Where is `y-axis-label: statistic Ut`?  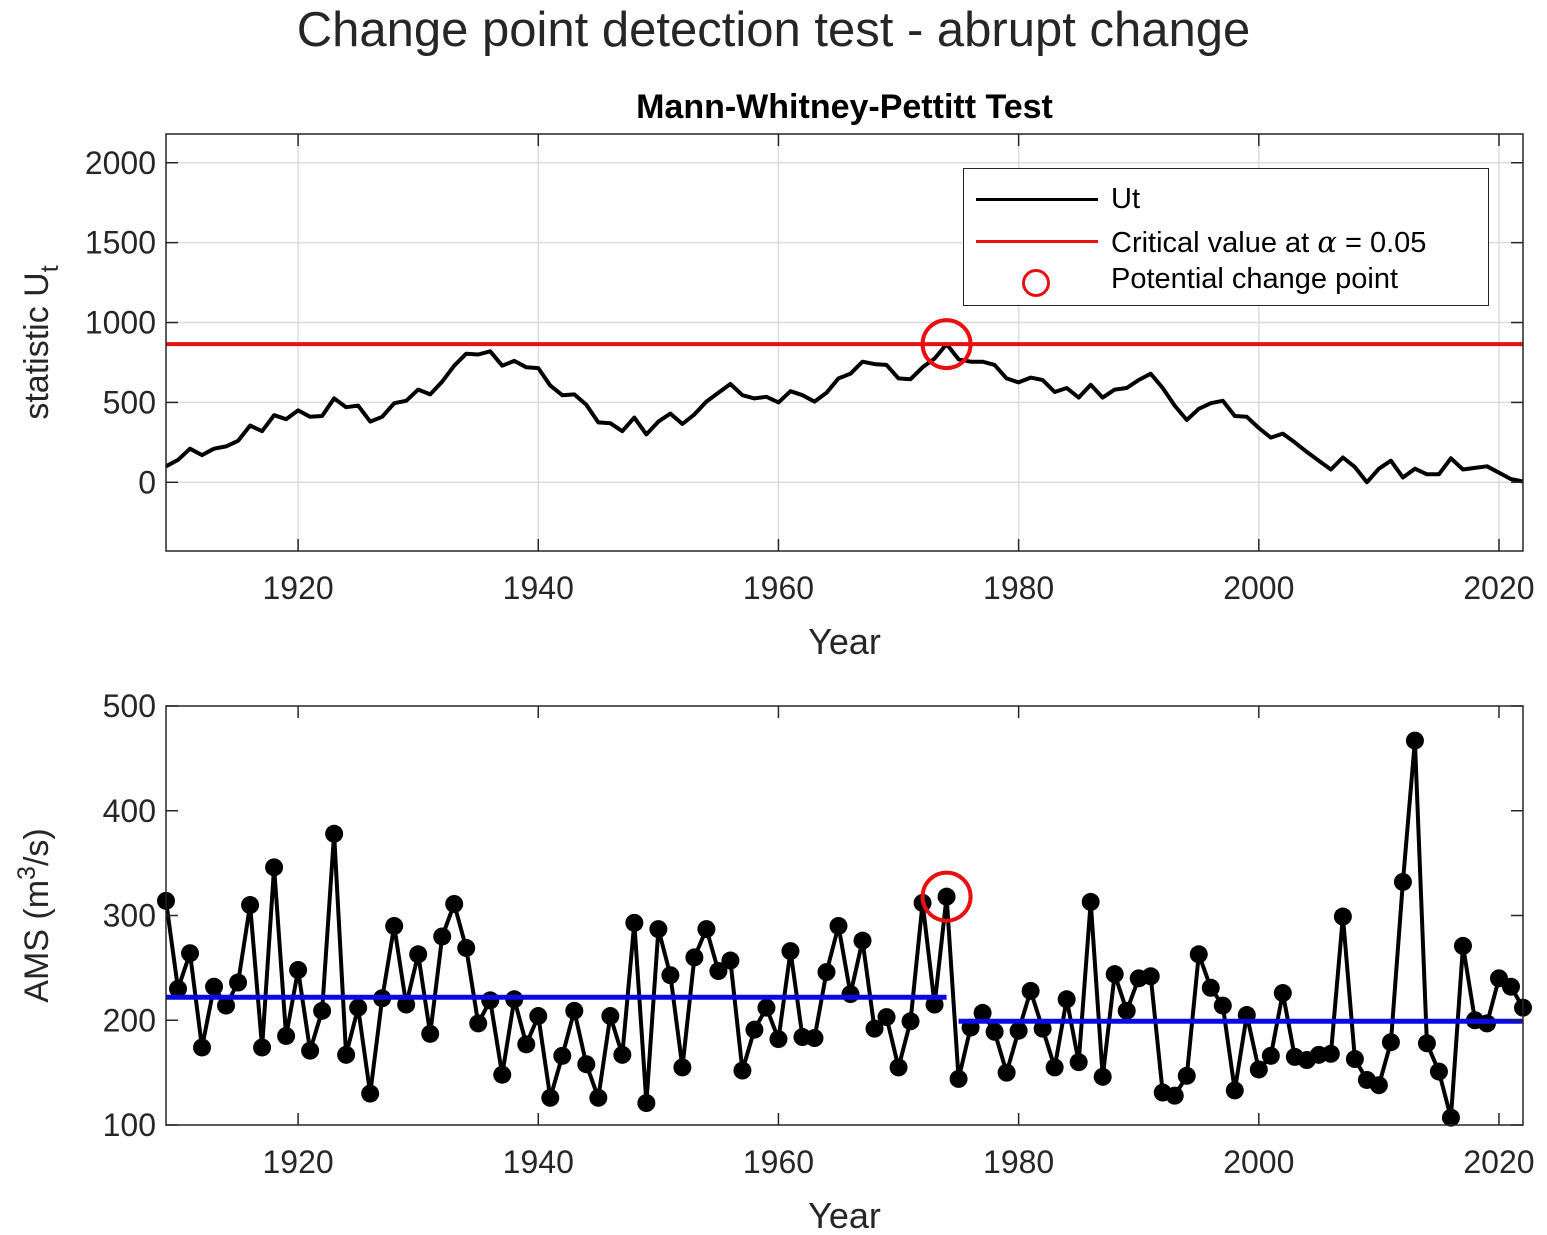
y-axis-label: statistic Ut is located at coordinates (41, 342).